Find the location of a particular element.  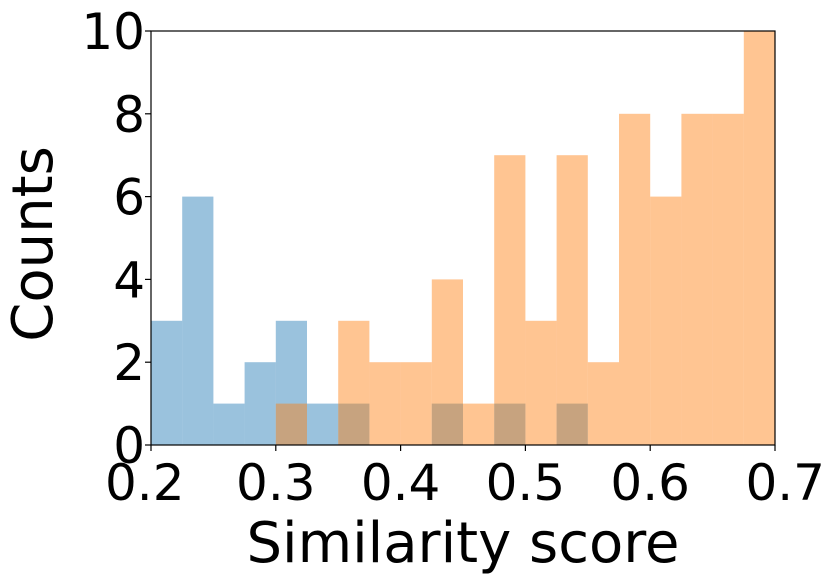

y-tick-label: 0 is located at coordinates (129, 446).